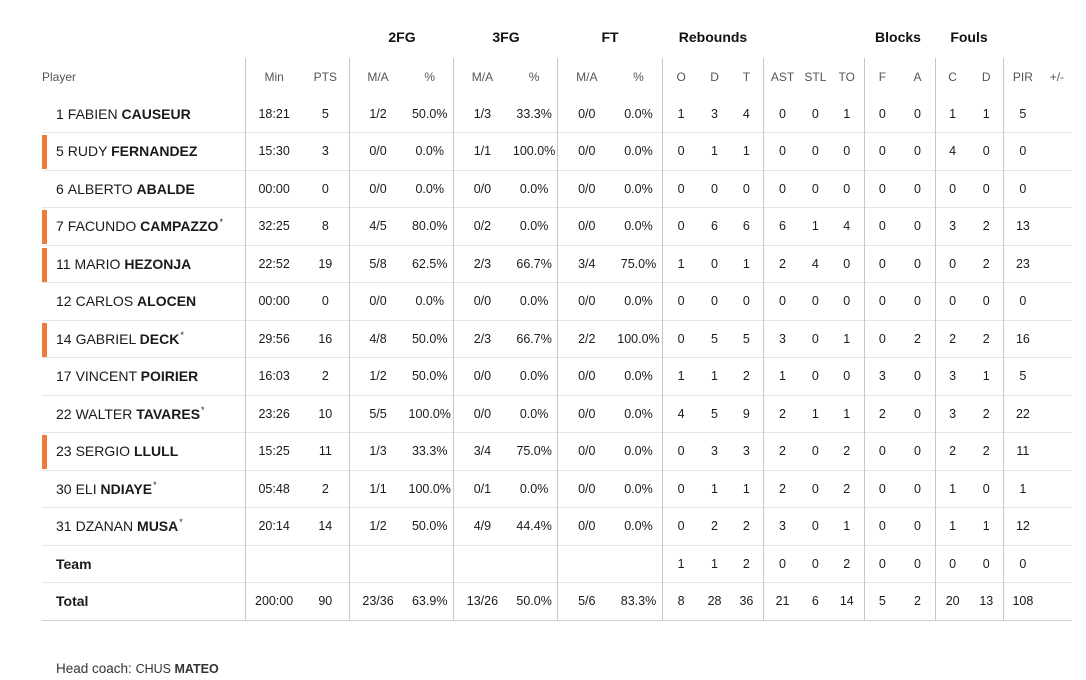 This screenshot has width=1086, height=680. I want to click on cell-min: 05:48, so click(273, 489).